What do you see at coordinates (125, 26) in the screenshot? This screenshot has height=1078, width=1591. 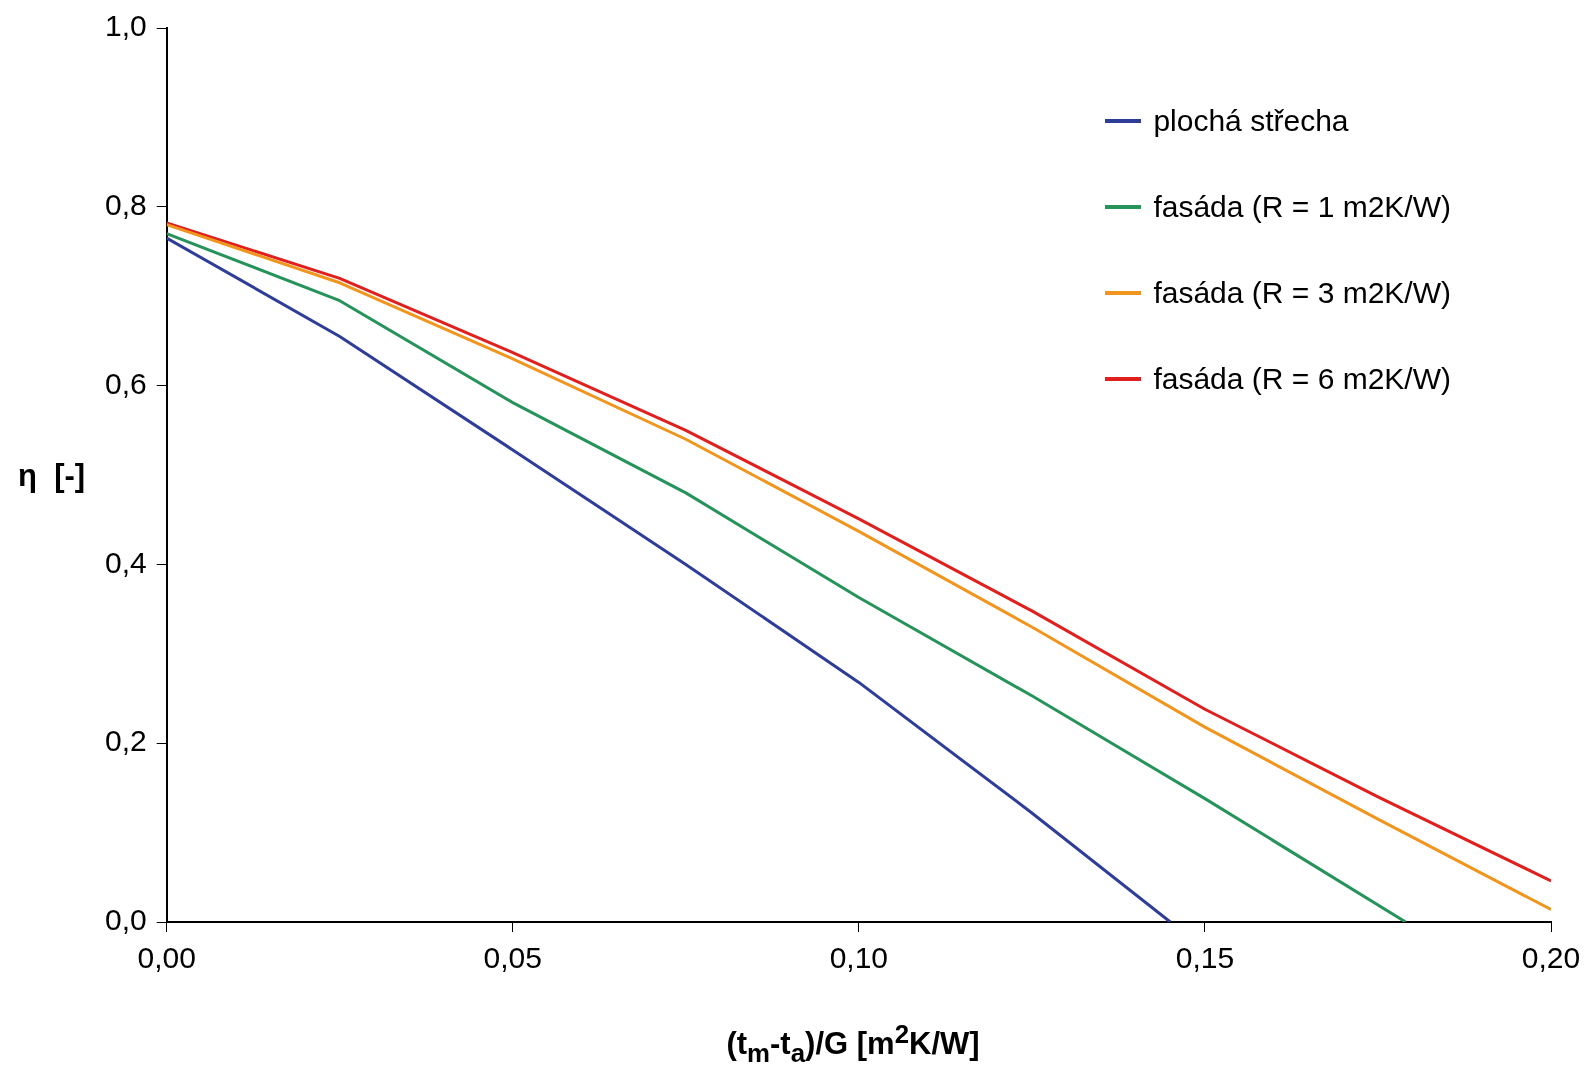 I see `y-tick-label: 1,0` at bounding box center [125, 26].